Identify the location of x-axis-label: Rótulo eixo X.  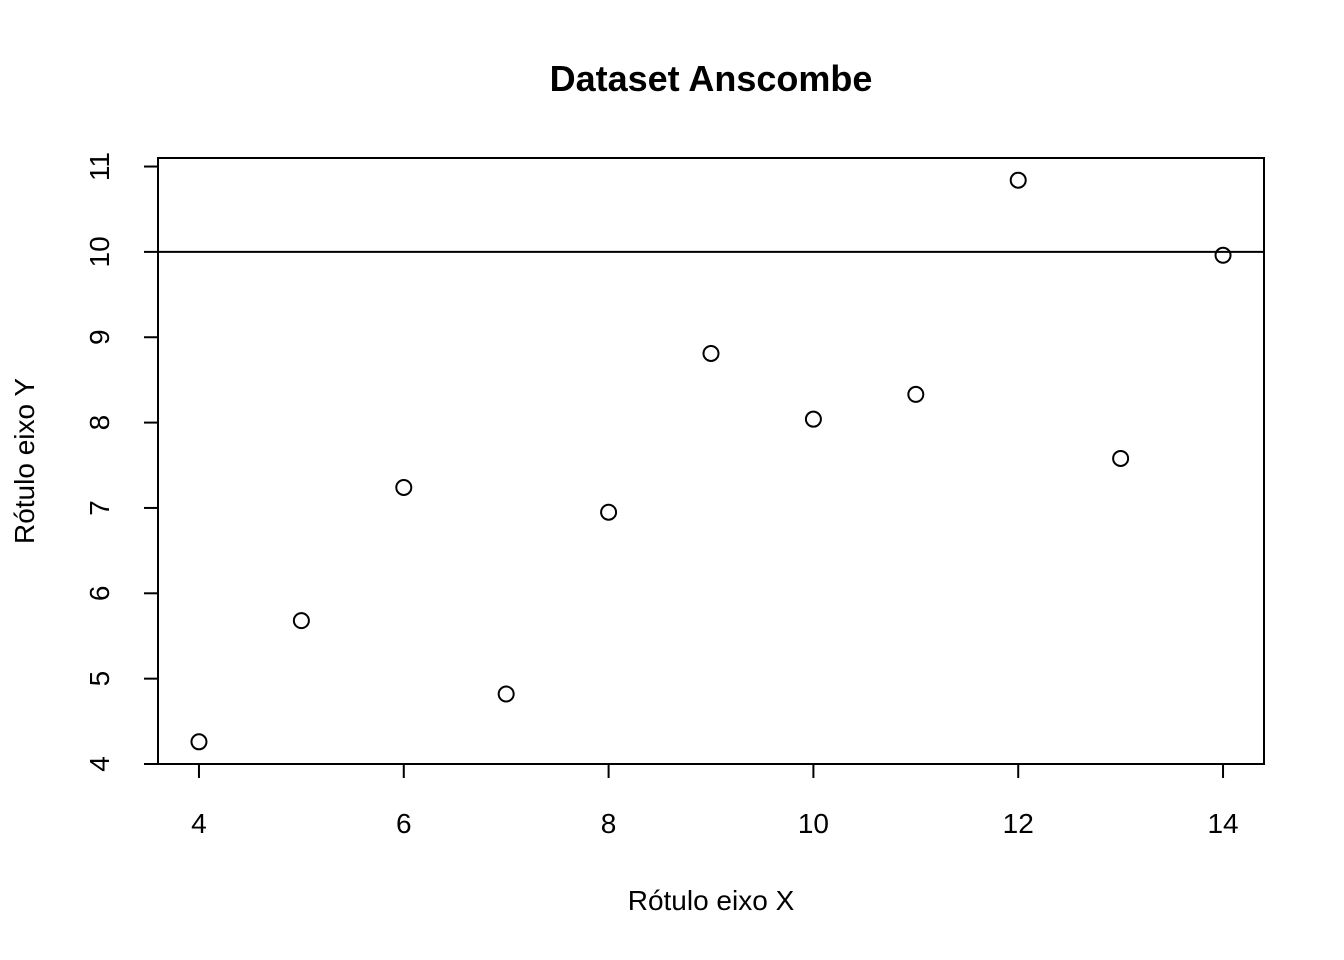
(711, 900).